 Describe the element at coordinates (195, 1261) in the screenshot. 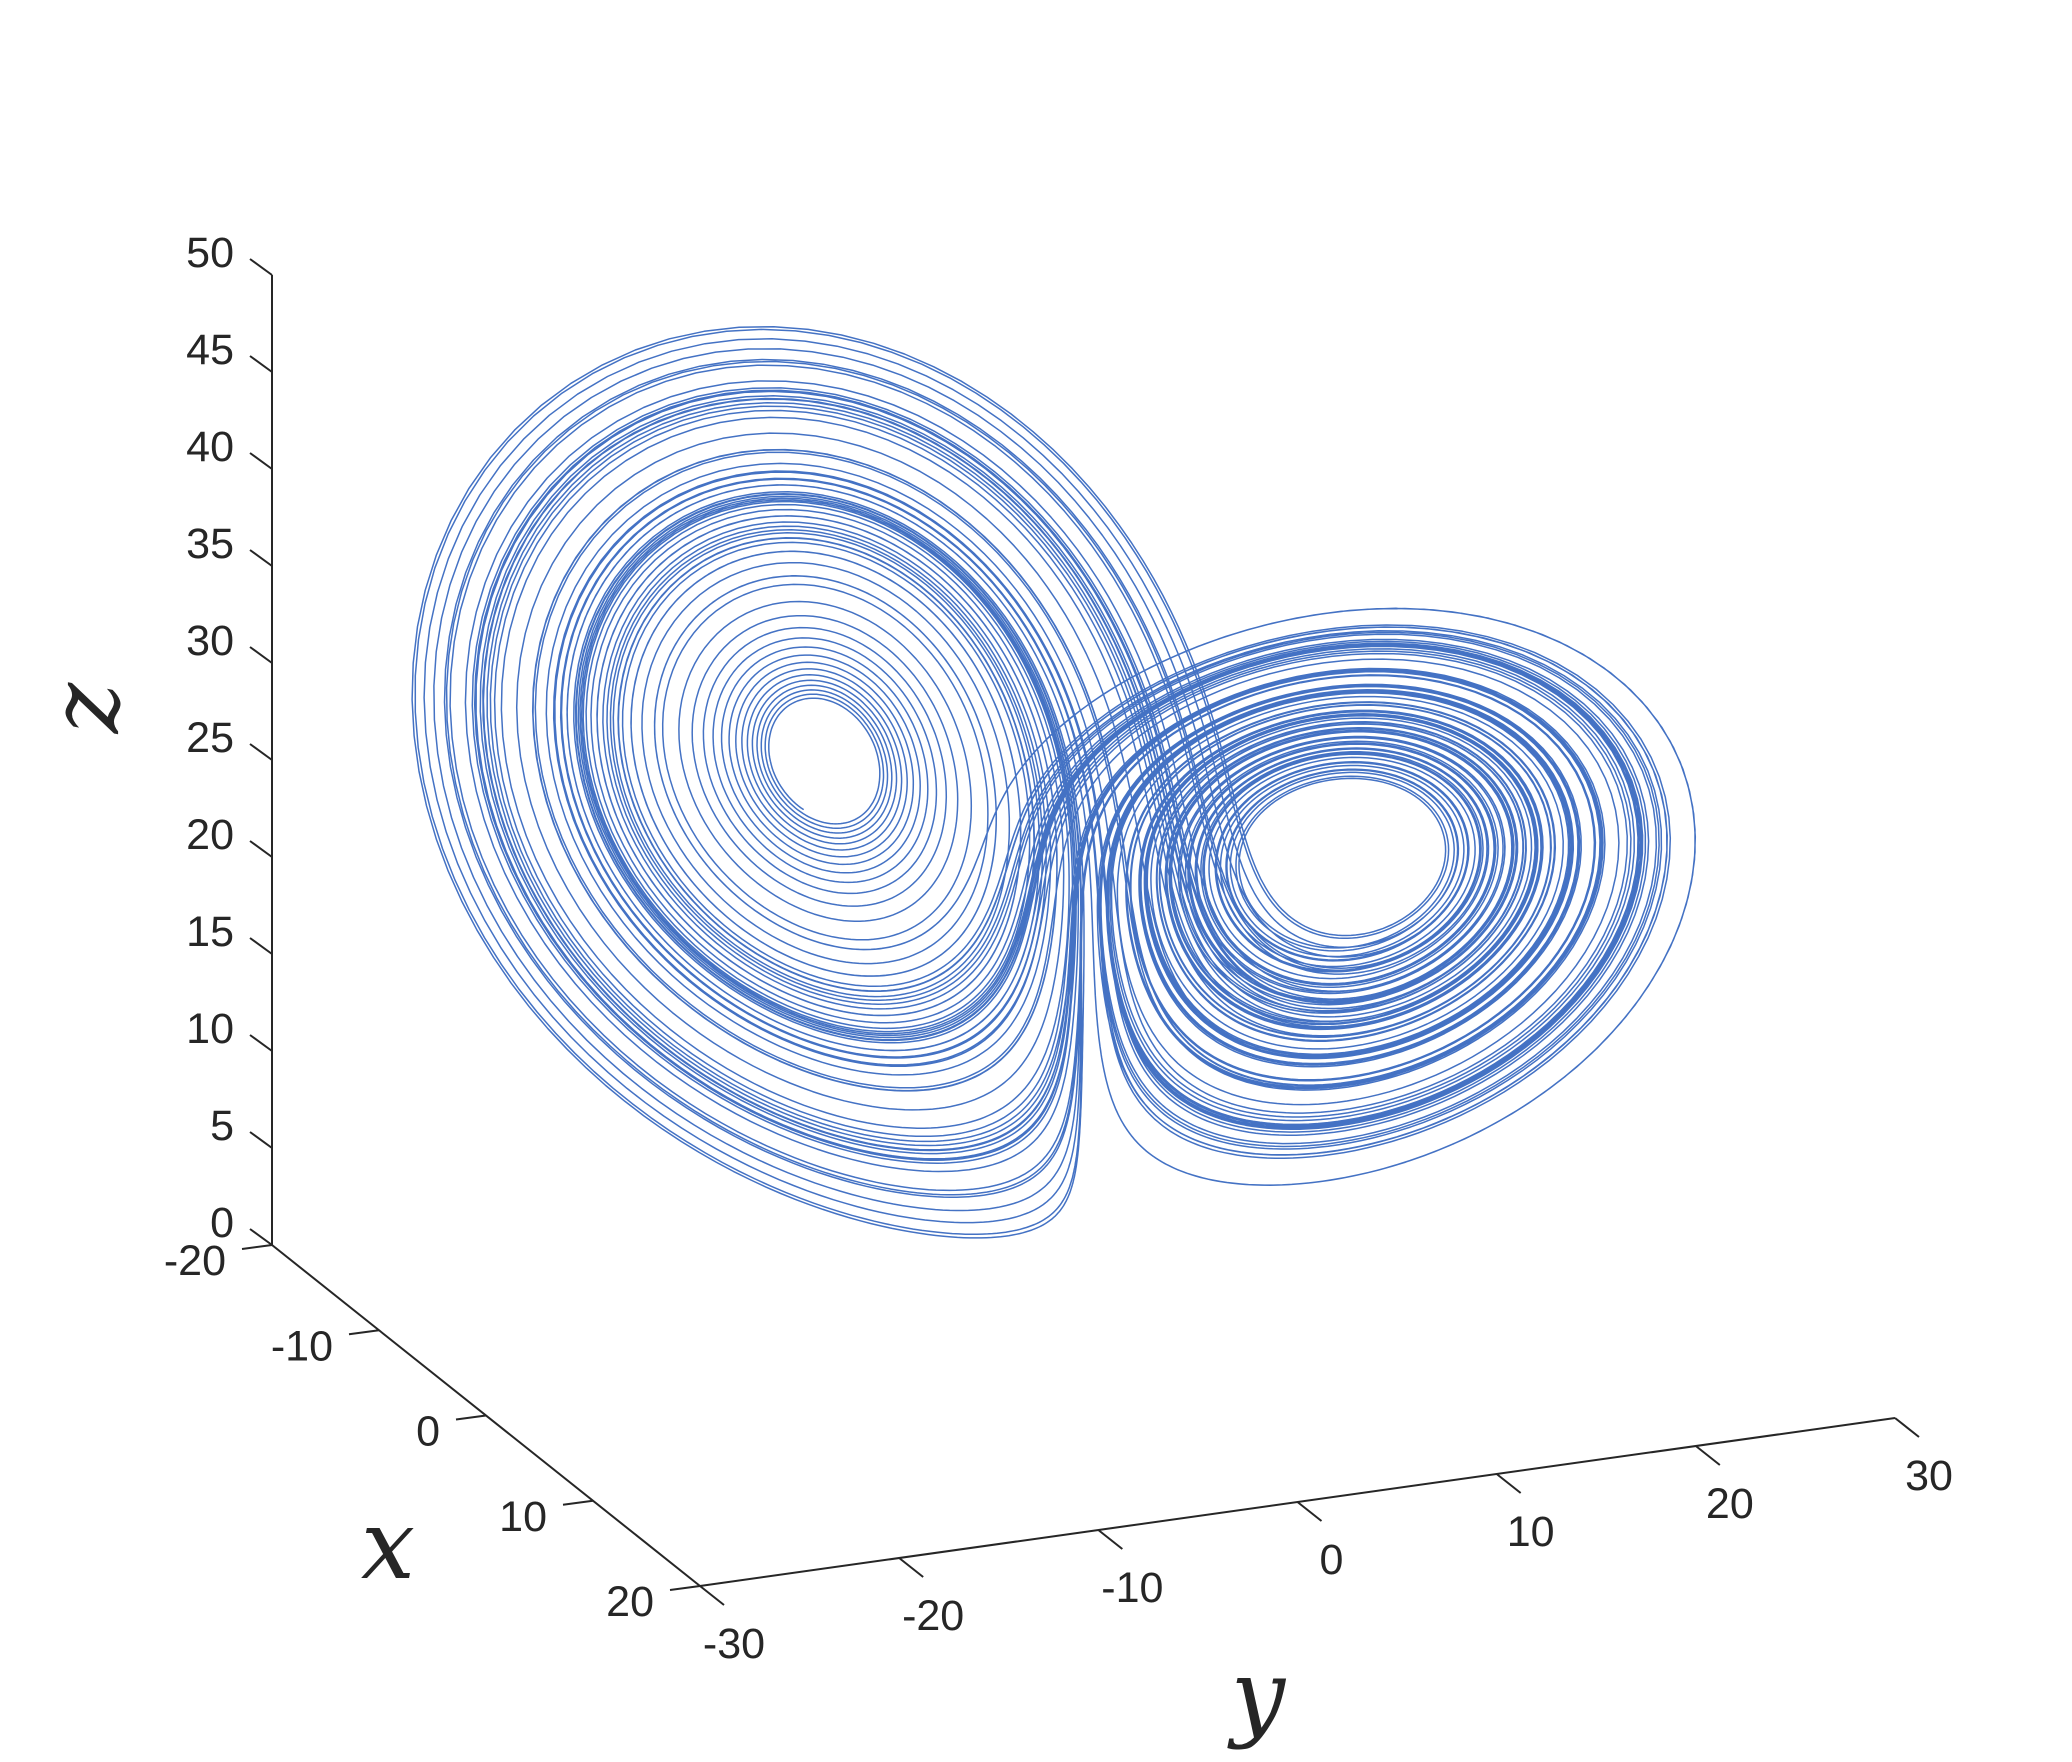

I see `x-tick-label: -20` at that location.